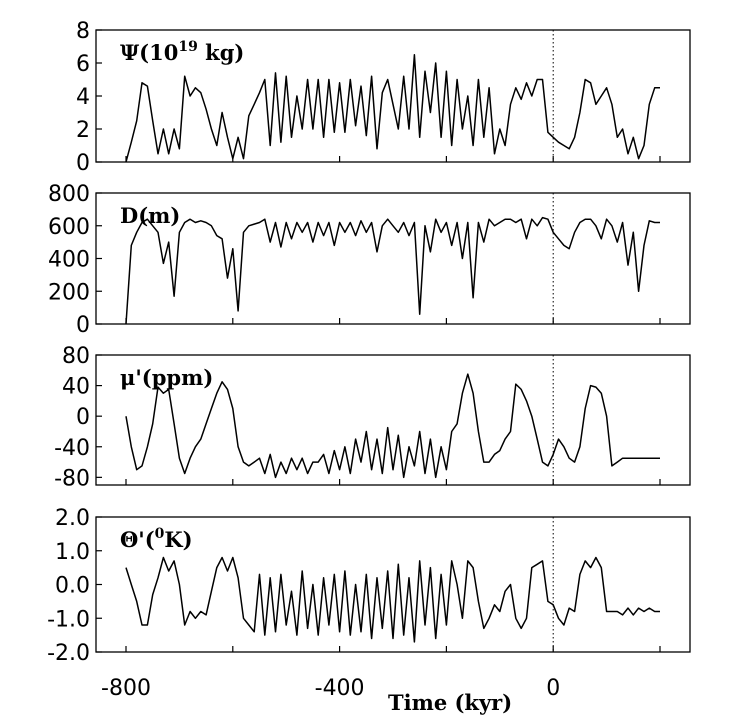  I want to click on y-tick-label: -2.0, so click(68, 653).